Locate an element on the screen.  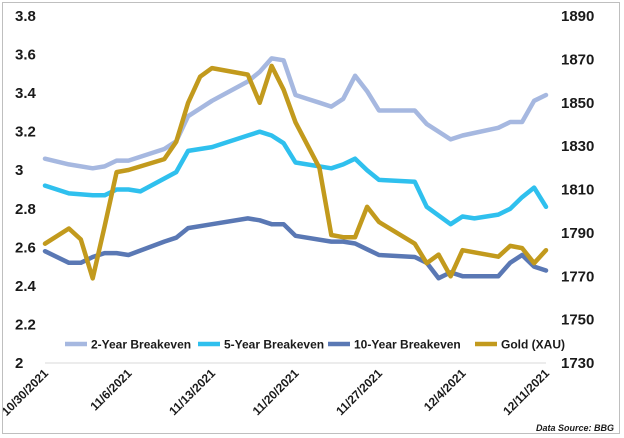
x-tick-label: 11/20/2021 is located at coordinates (276, 392).